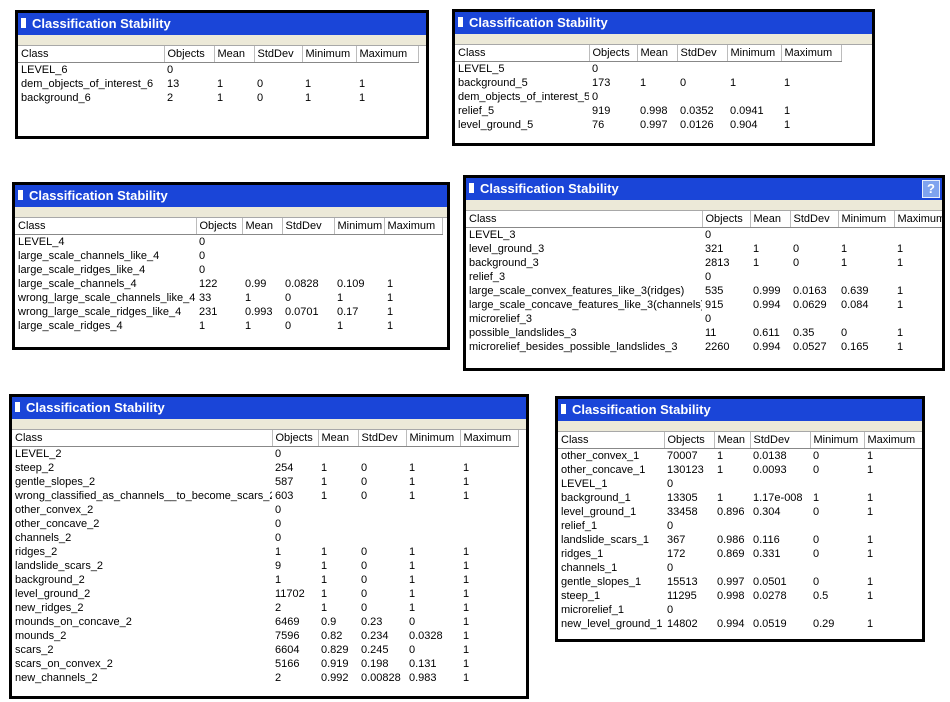 This screenshot has height=702, width=950. What do you see at coordinates (648, 125) in the screenshot?
I see `table-row: level_ground_5 76 0.997 0.0126 0.904 1` at bounding box center [648, 125].